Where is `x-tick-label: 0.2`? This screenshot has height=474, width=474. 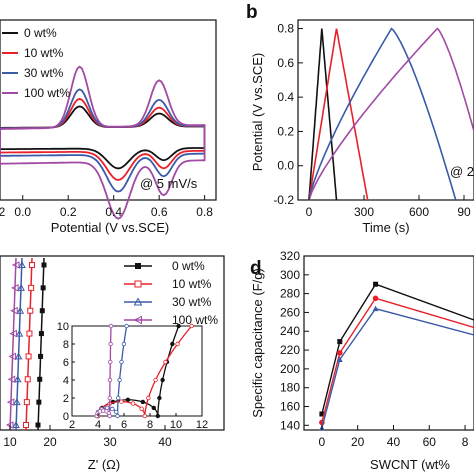 x-tick-label: 0.2 is located at coordinates (68, 212).